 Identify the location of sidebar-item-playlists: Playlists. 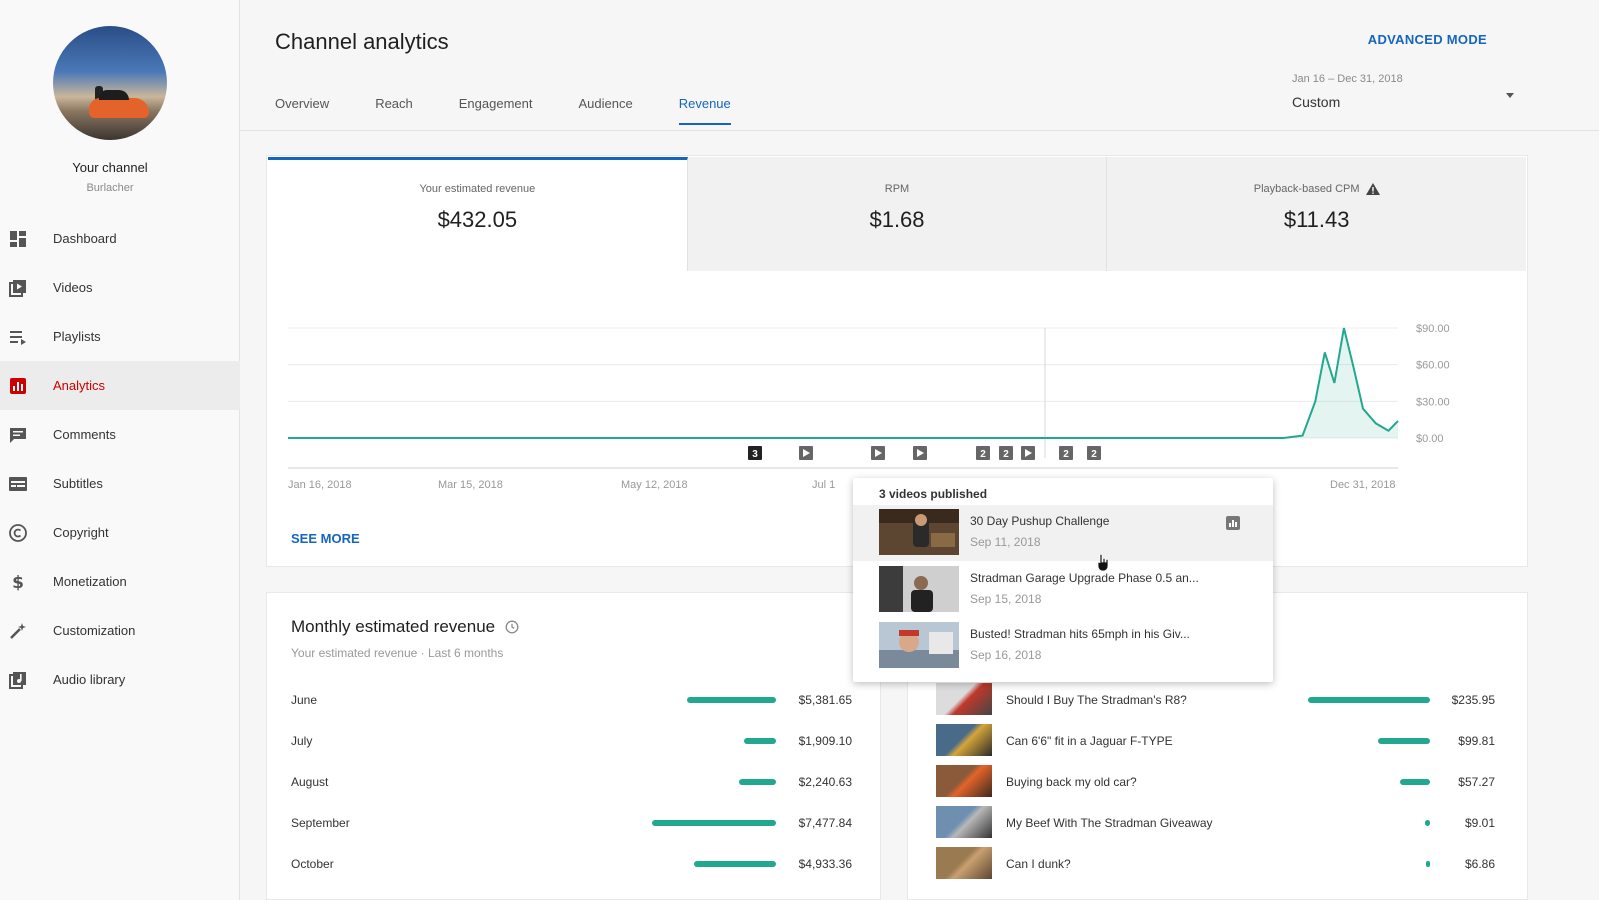
(120, 336).